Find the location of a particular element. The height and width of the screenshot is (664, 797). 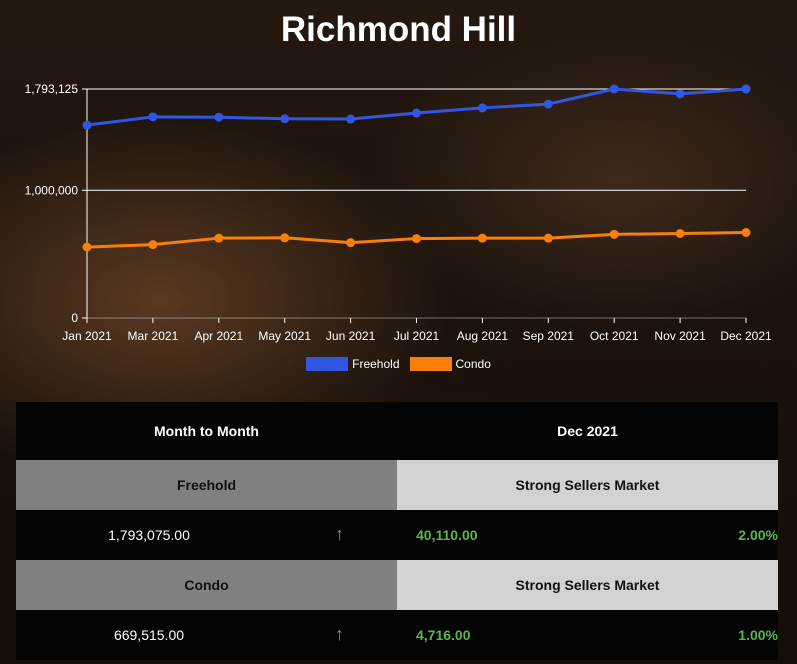

legend-item-freehold: Freehold is located at coordinates (353, 364).